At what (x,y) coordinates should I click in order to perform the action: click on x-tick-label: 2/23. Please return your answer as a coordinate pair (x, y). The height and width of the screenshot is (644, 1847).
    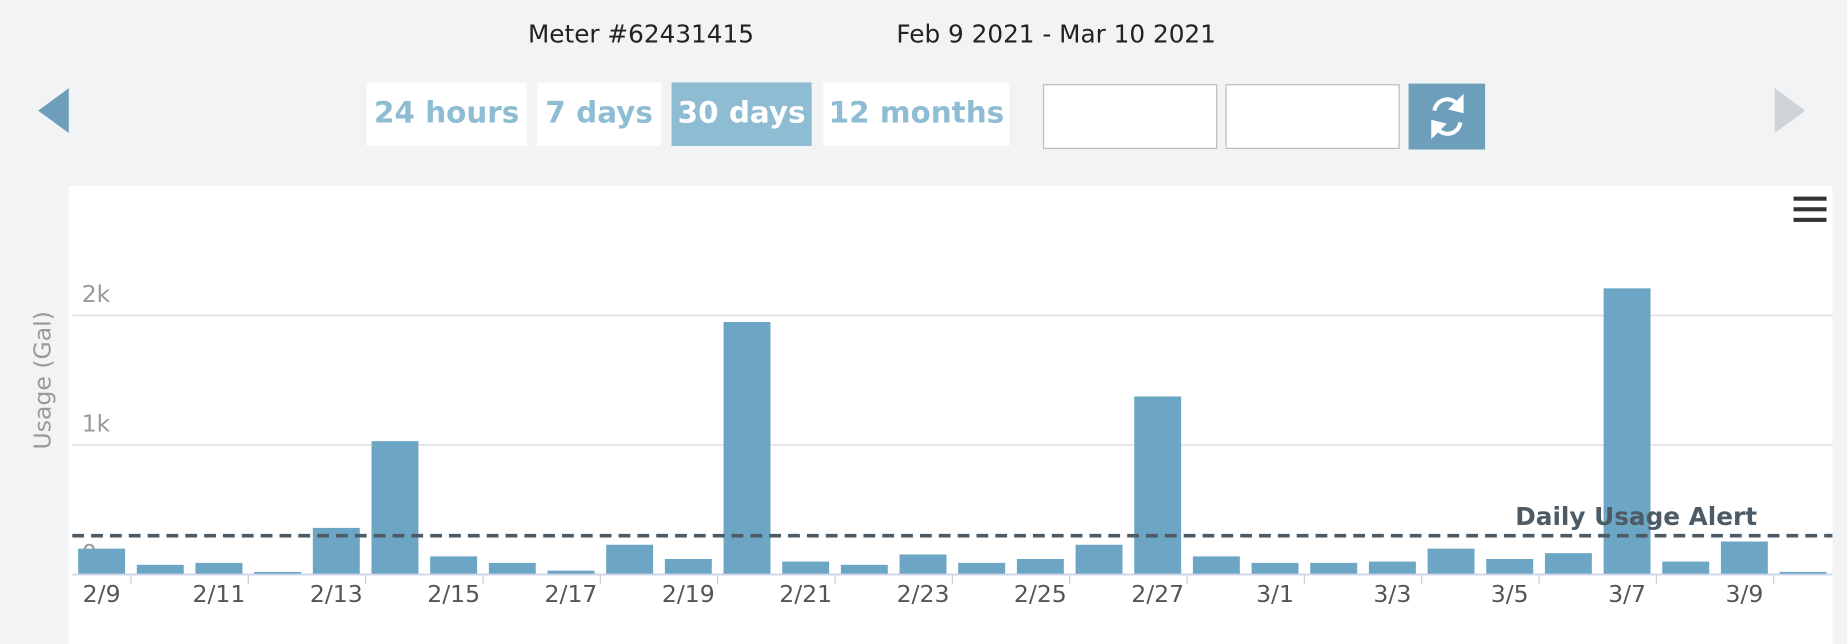
    Looking at the image, I should click on (923, 594).